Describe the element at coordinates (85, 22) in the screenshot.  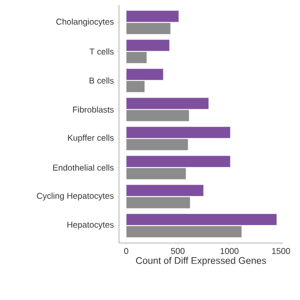
I see `y-tick-label: Cholangiocytes` at that location.